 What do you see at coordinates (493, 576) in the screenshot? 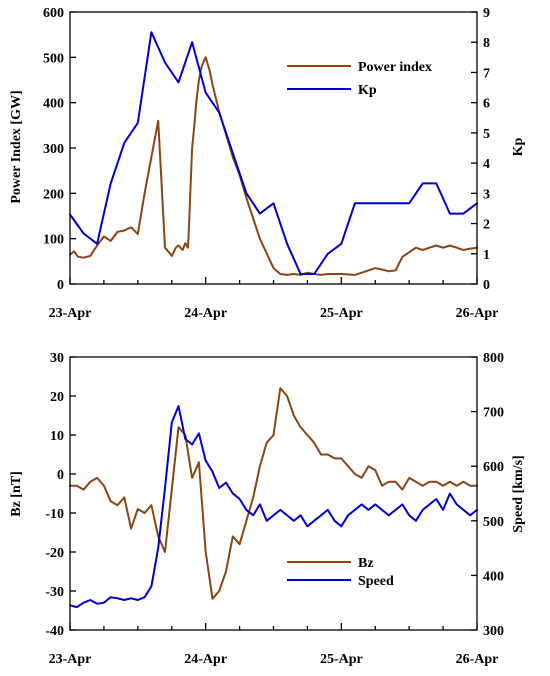
I see `bottom-right-tick-label: 400` at bounding box center [493, 576].